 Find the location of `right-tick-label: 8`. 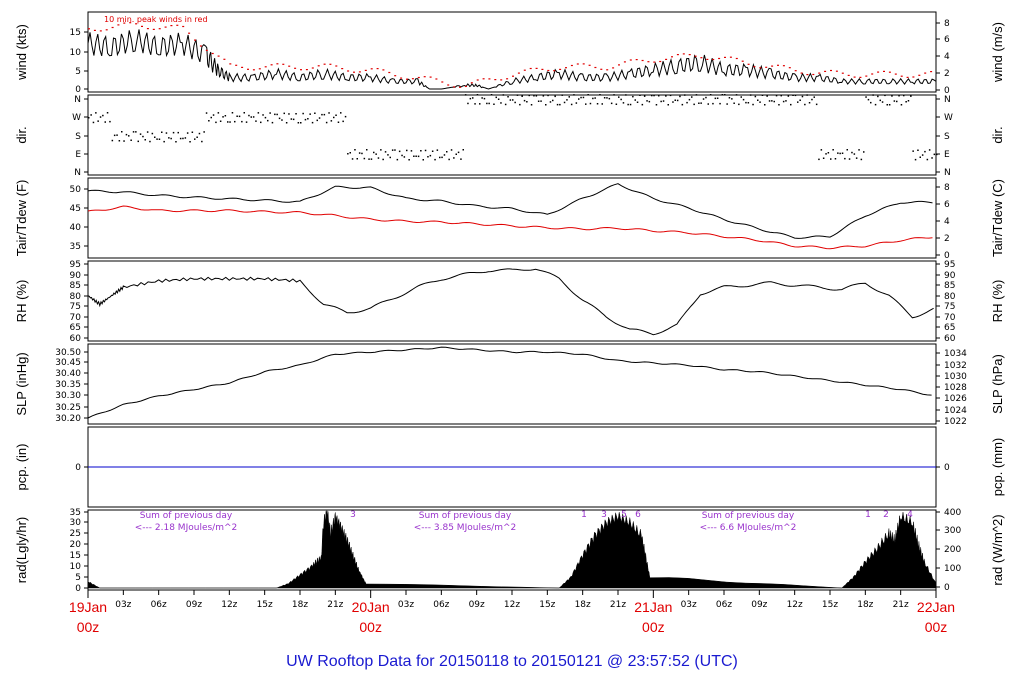

right-tick-label: 8 is located at coordinates (947, 188).